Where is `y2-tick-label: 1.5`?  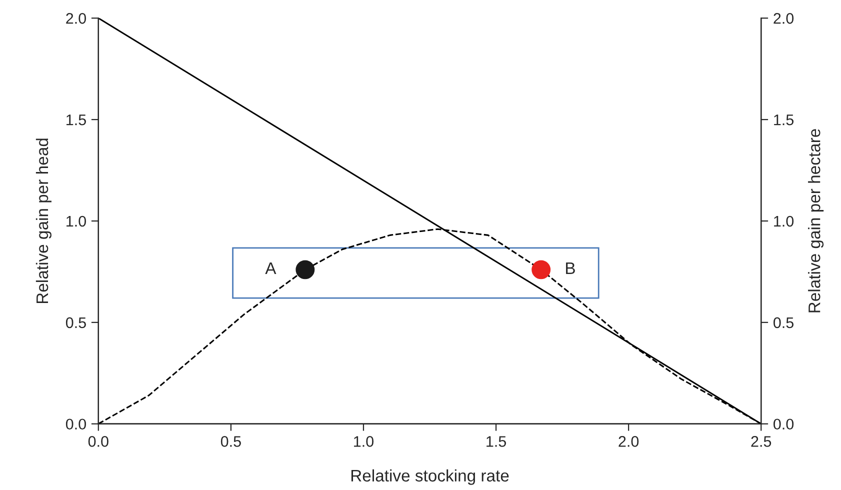
y2-tick-label: 1.5 is located at coordinates (784, 120).